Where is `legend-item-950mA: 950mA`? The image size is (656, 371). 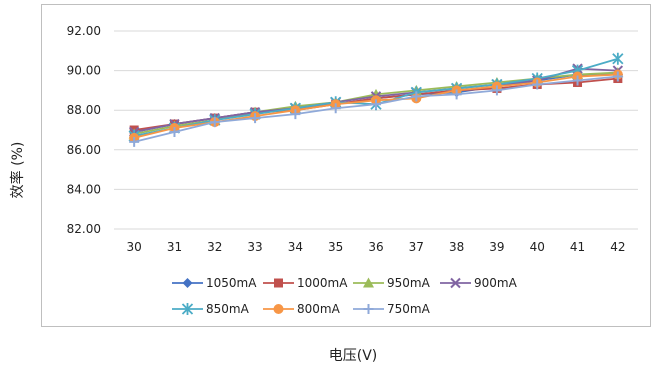
legend-item-950mA: 950mA is located at coordinates (392, 283).